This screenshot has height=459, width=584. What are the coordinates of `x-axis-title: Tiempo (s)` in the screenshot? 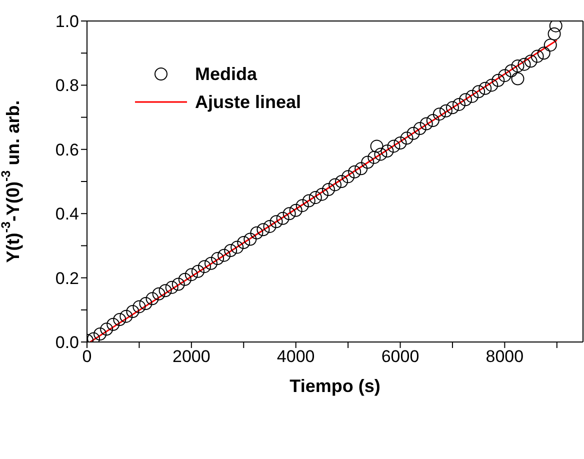 It's located at (335, 386).